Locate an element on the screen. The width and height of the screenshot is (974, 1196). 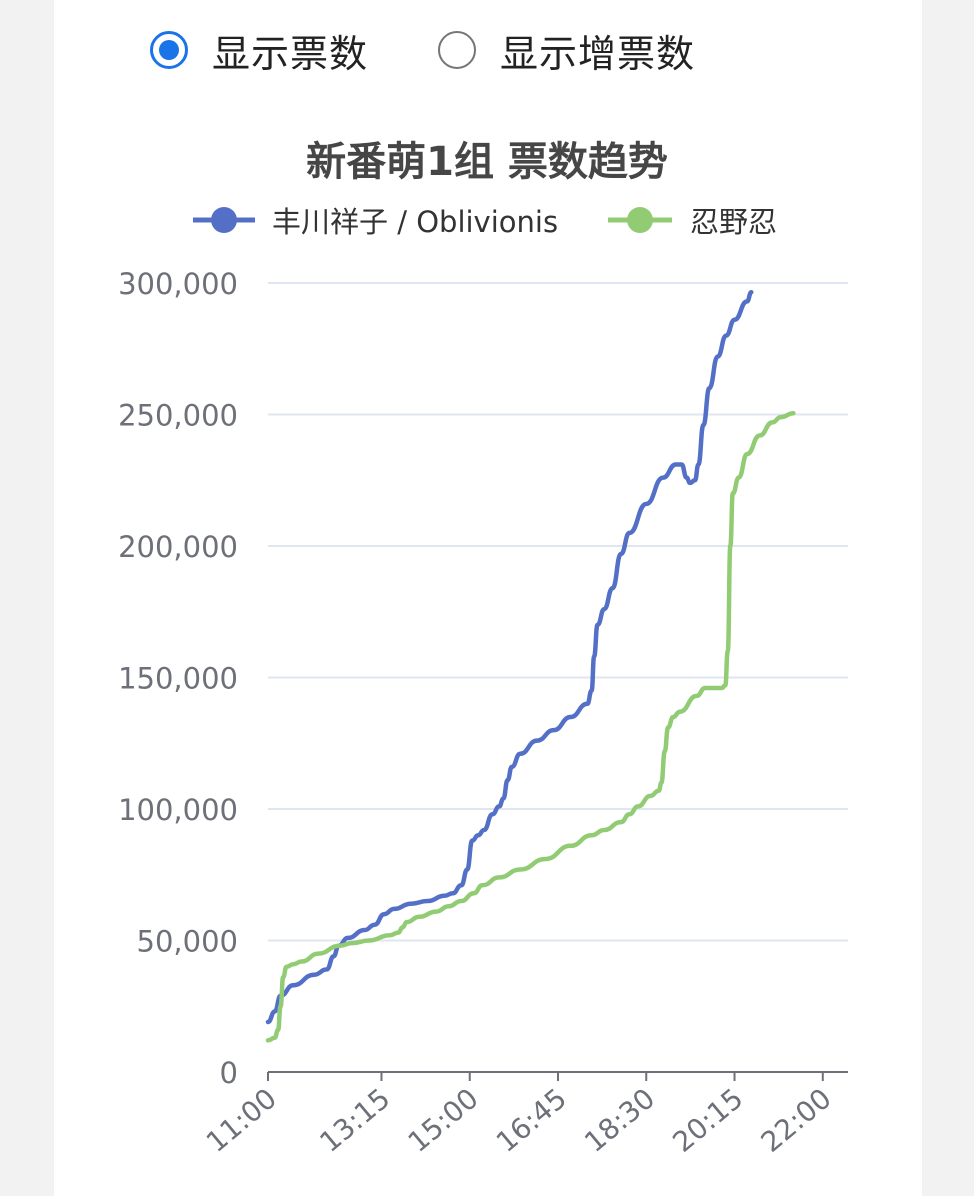
y-tick-label: 250,000 is located at coordinates (178, 416).